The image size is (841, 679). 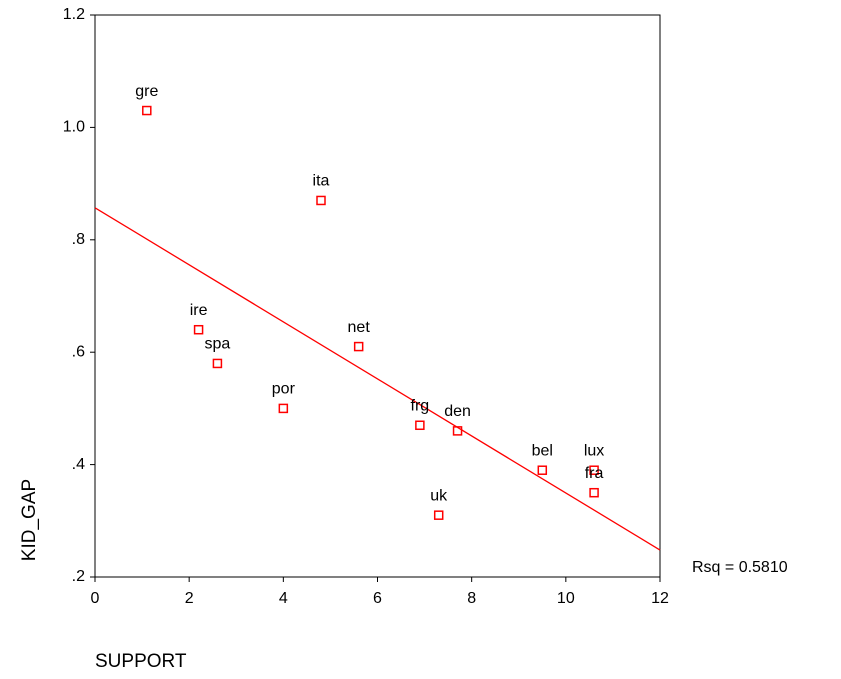 What do you see at coordinates (471, 598) in the screenshot?
I see `x-tick-label: 8` at bounding box center [471, 598].